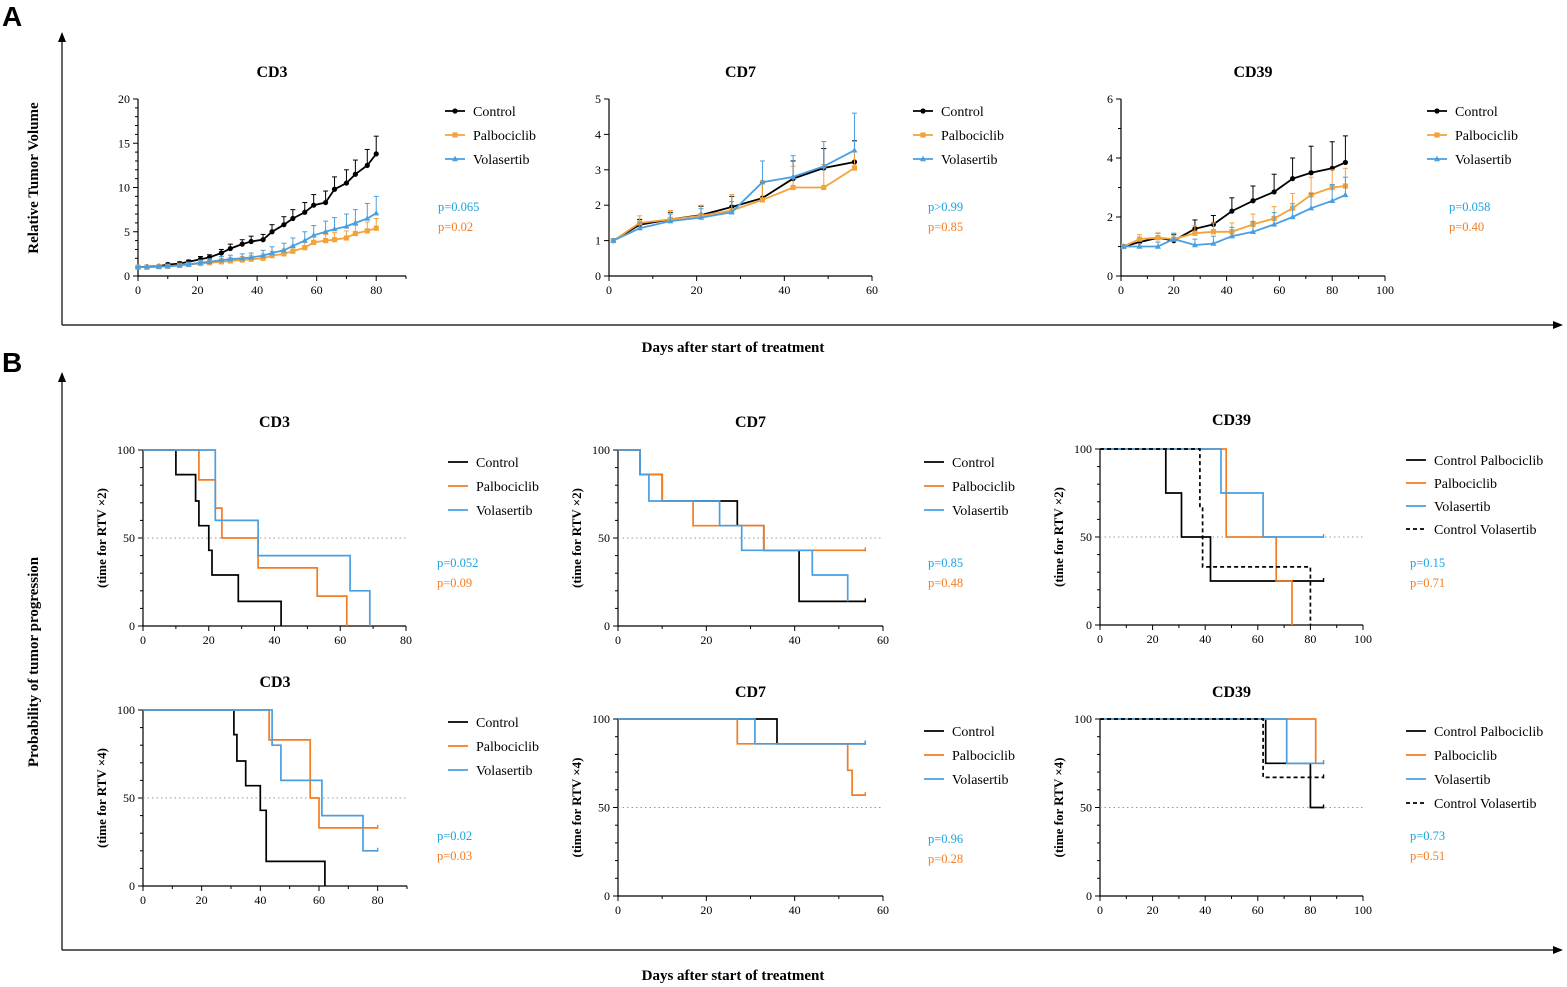 The image size is (1567, 987). I want to click on p-value-palbociclib: p=0.40, so click(1466, 227).